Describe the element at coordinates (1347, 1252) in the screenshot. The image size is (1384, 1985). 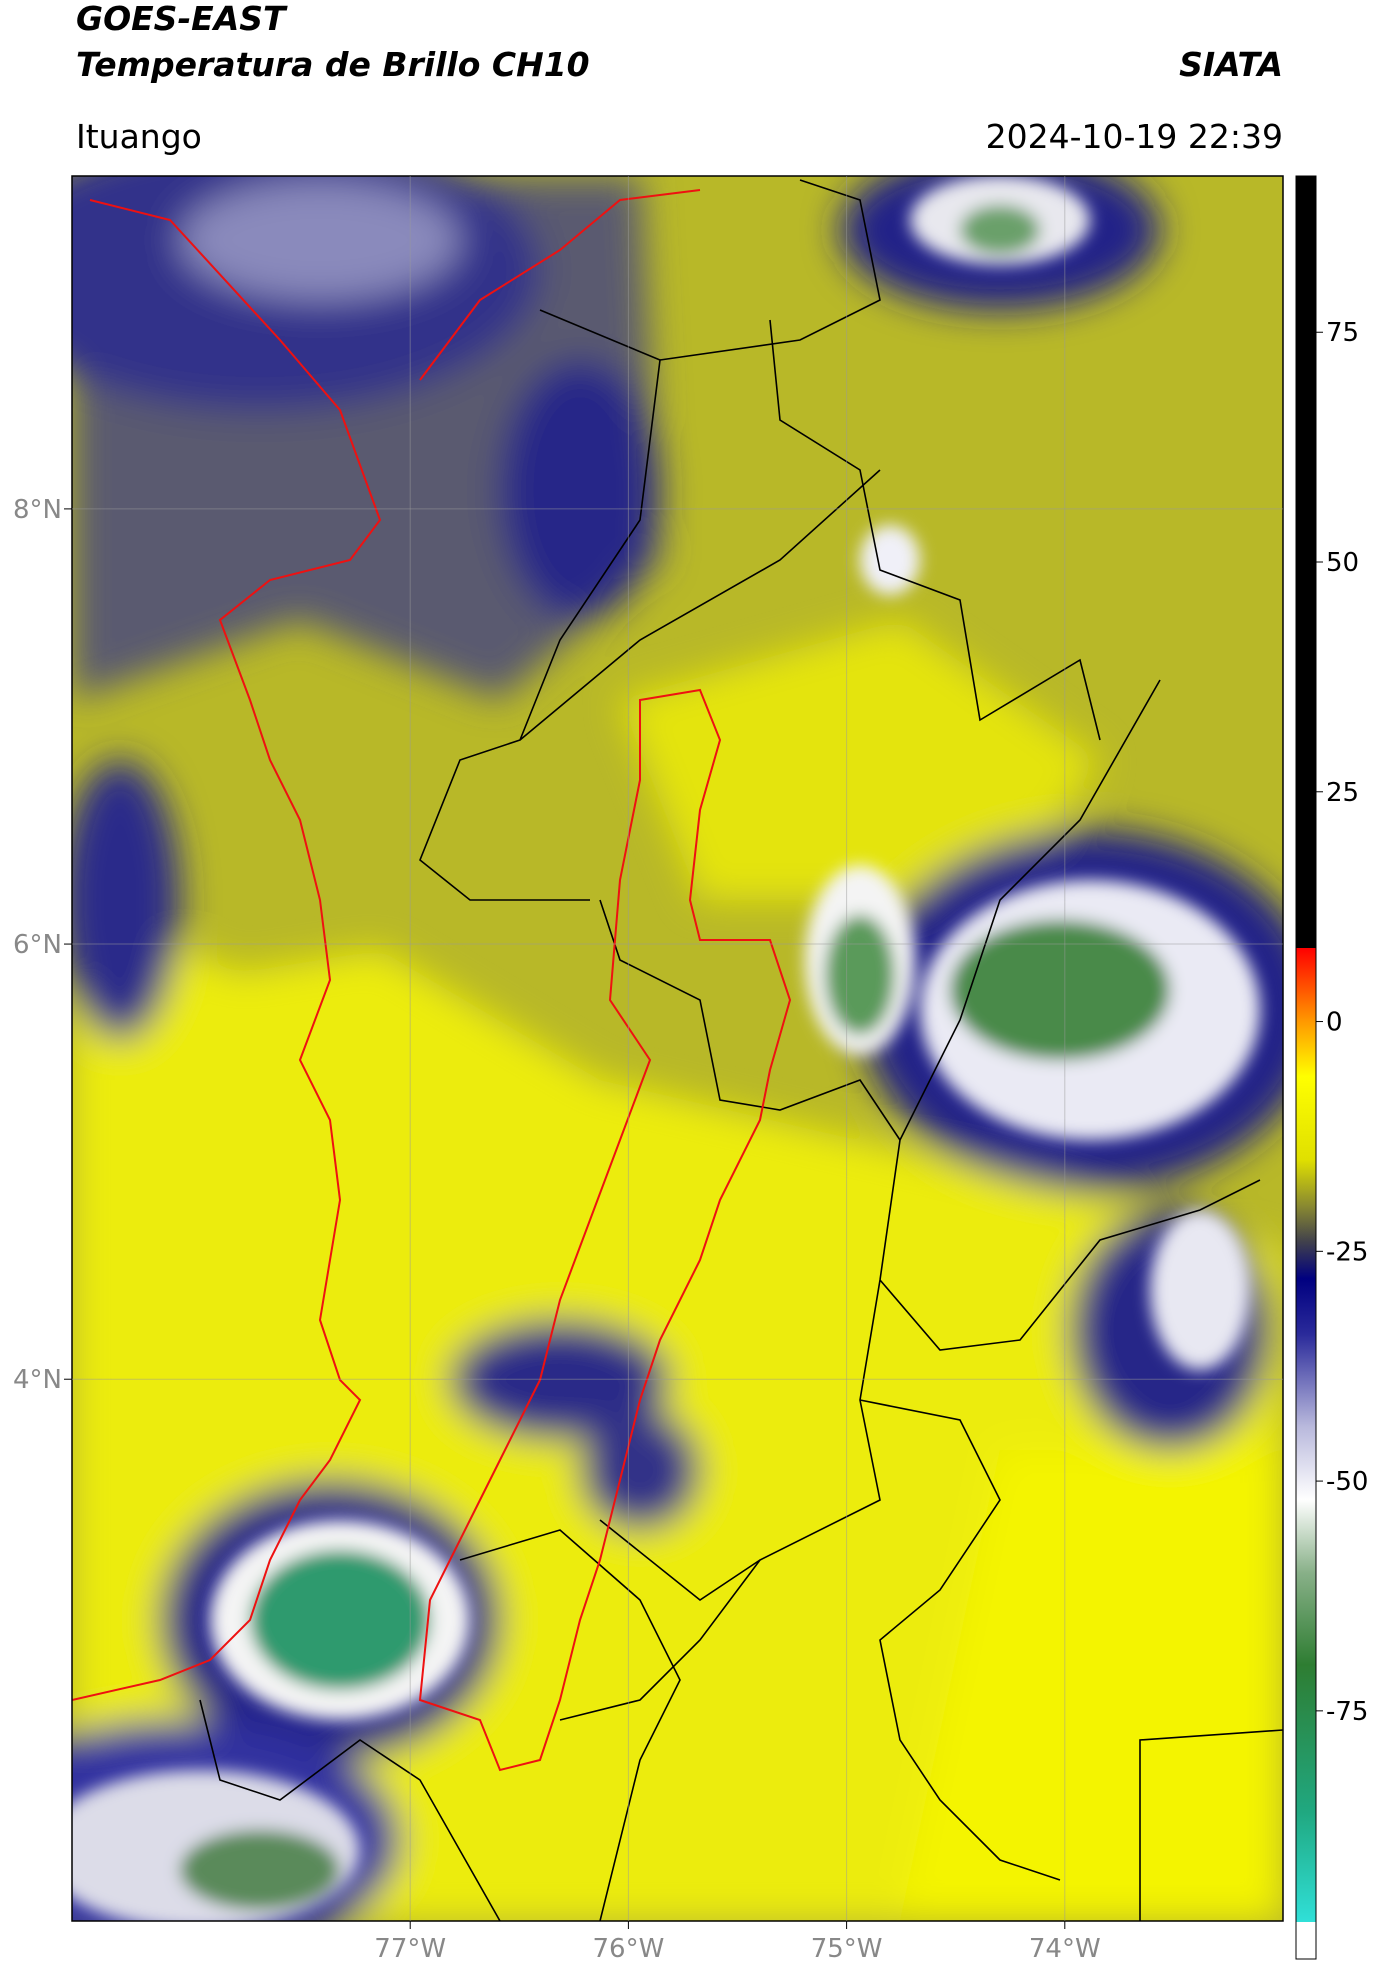
I see `colorbar-tick-label: -25` at that location.